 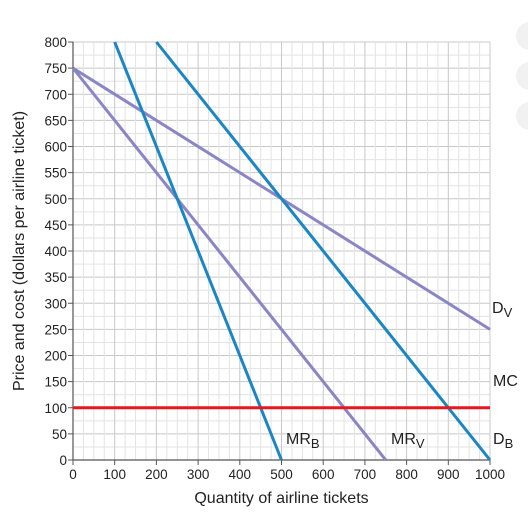 I want to click on y-tick-label: 300, so click(x=55, y=303).